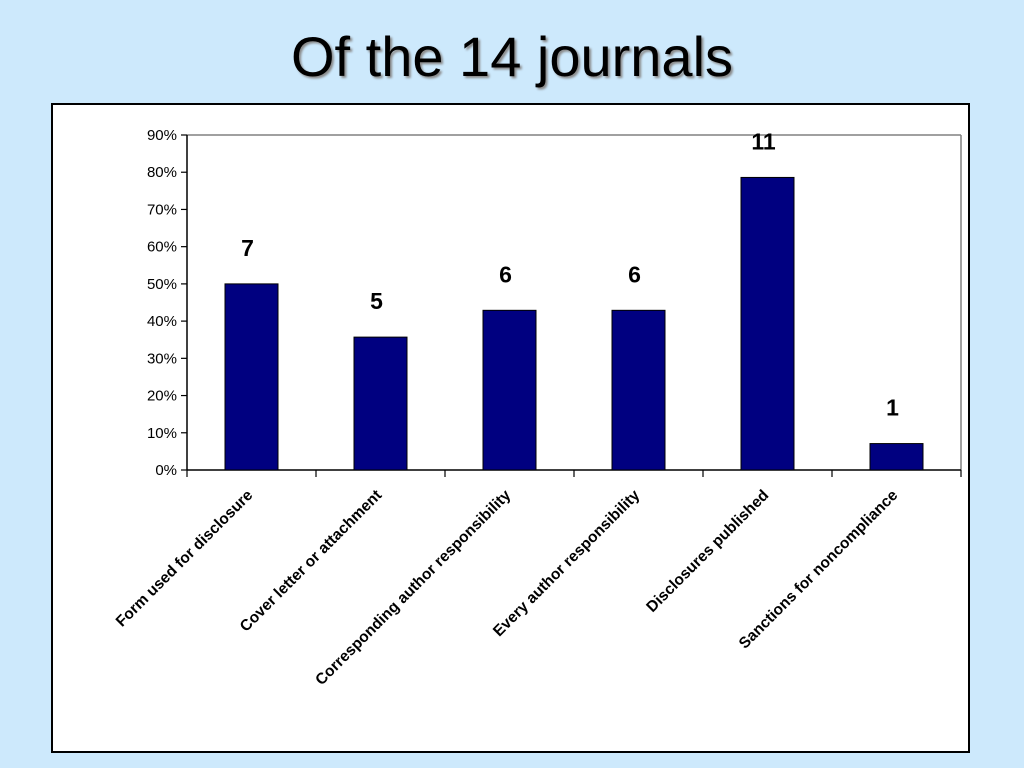  What do you see at coordinates (162, 321) in the screenshot?
I see `y-tick-label: 40%` at bounding box center [162, 321].